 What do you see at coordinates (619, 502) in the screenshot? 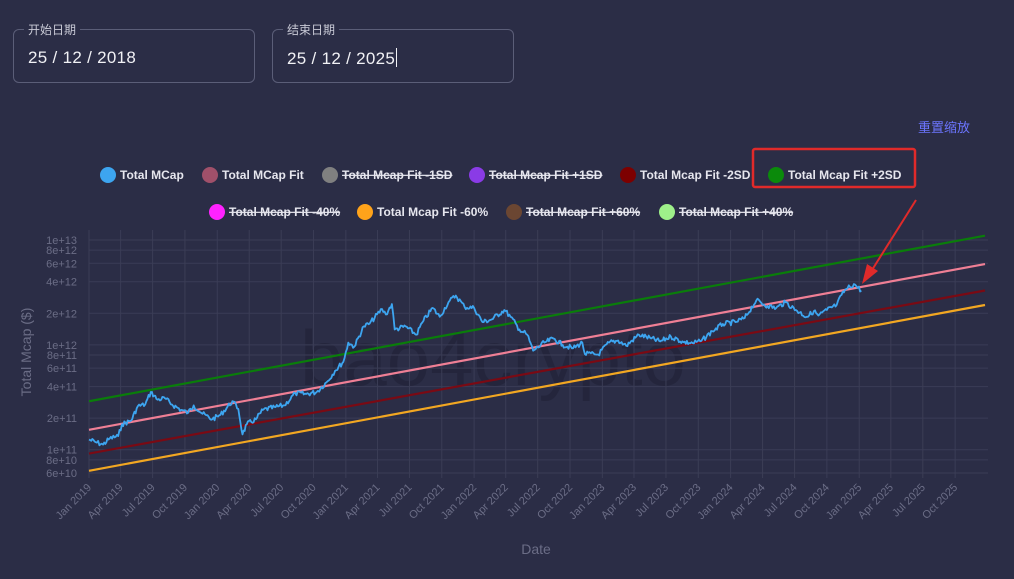
I see `x-tick-label: Apr 2023` at bounding box center [619, 502].